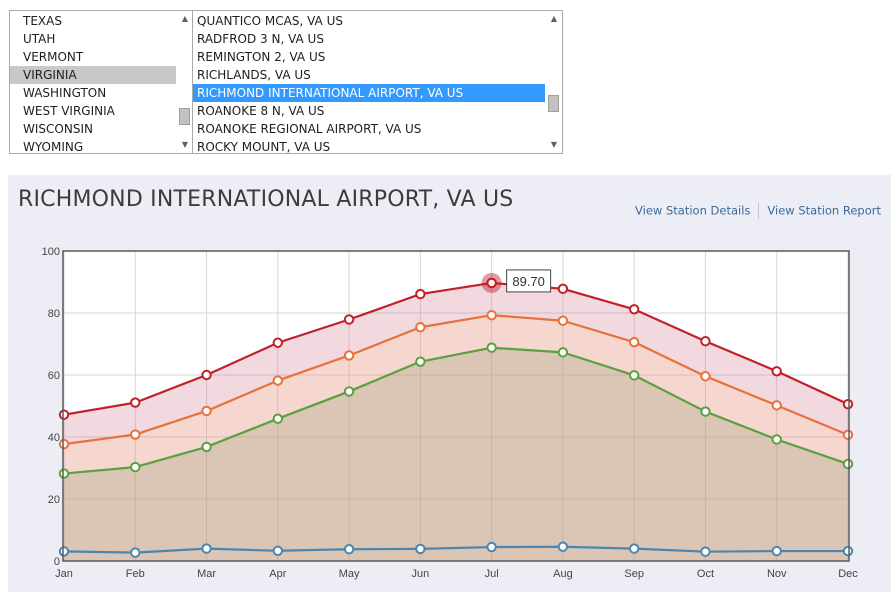 The width and height of the screenshot is (896, 592). I want to click on y-tick-label: 100, so click(51, 252).